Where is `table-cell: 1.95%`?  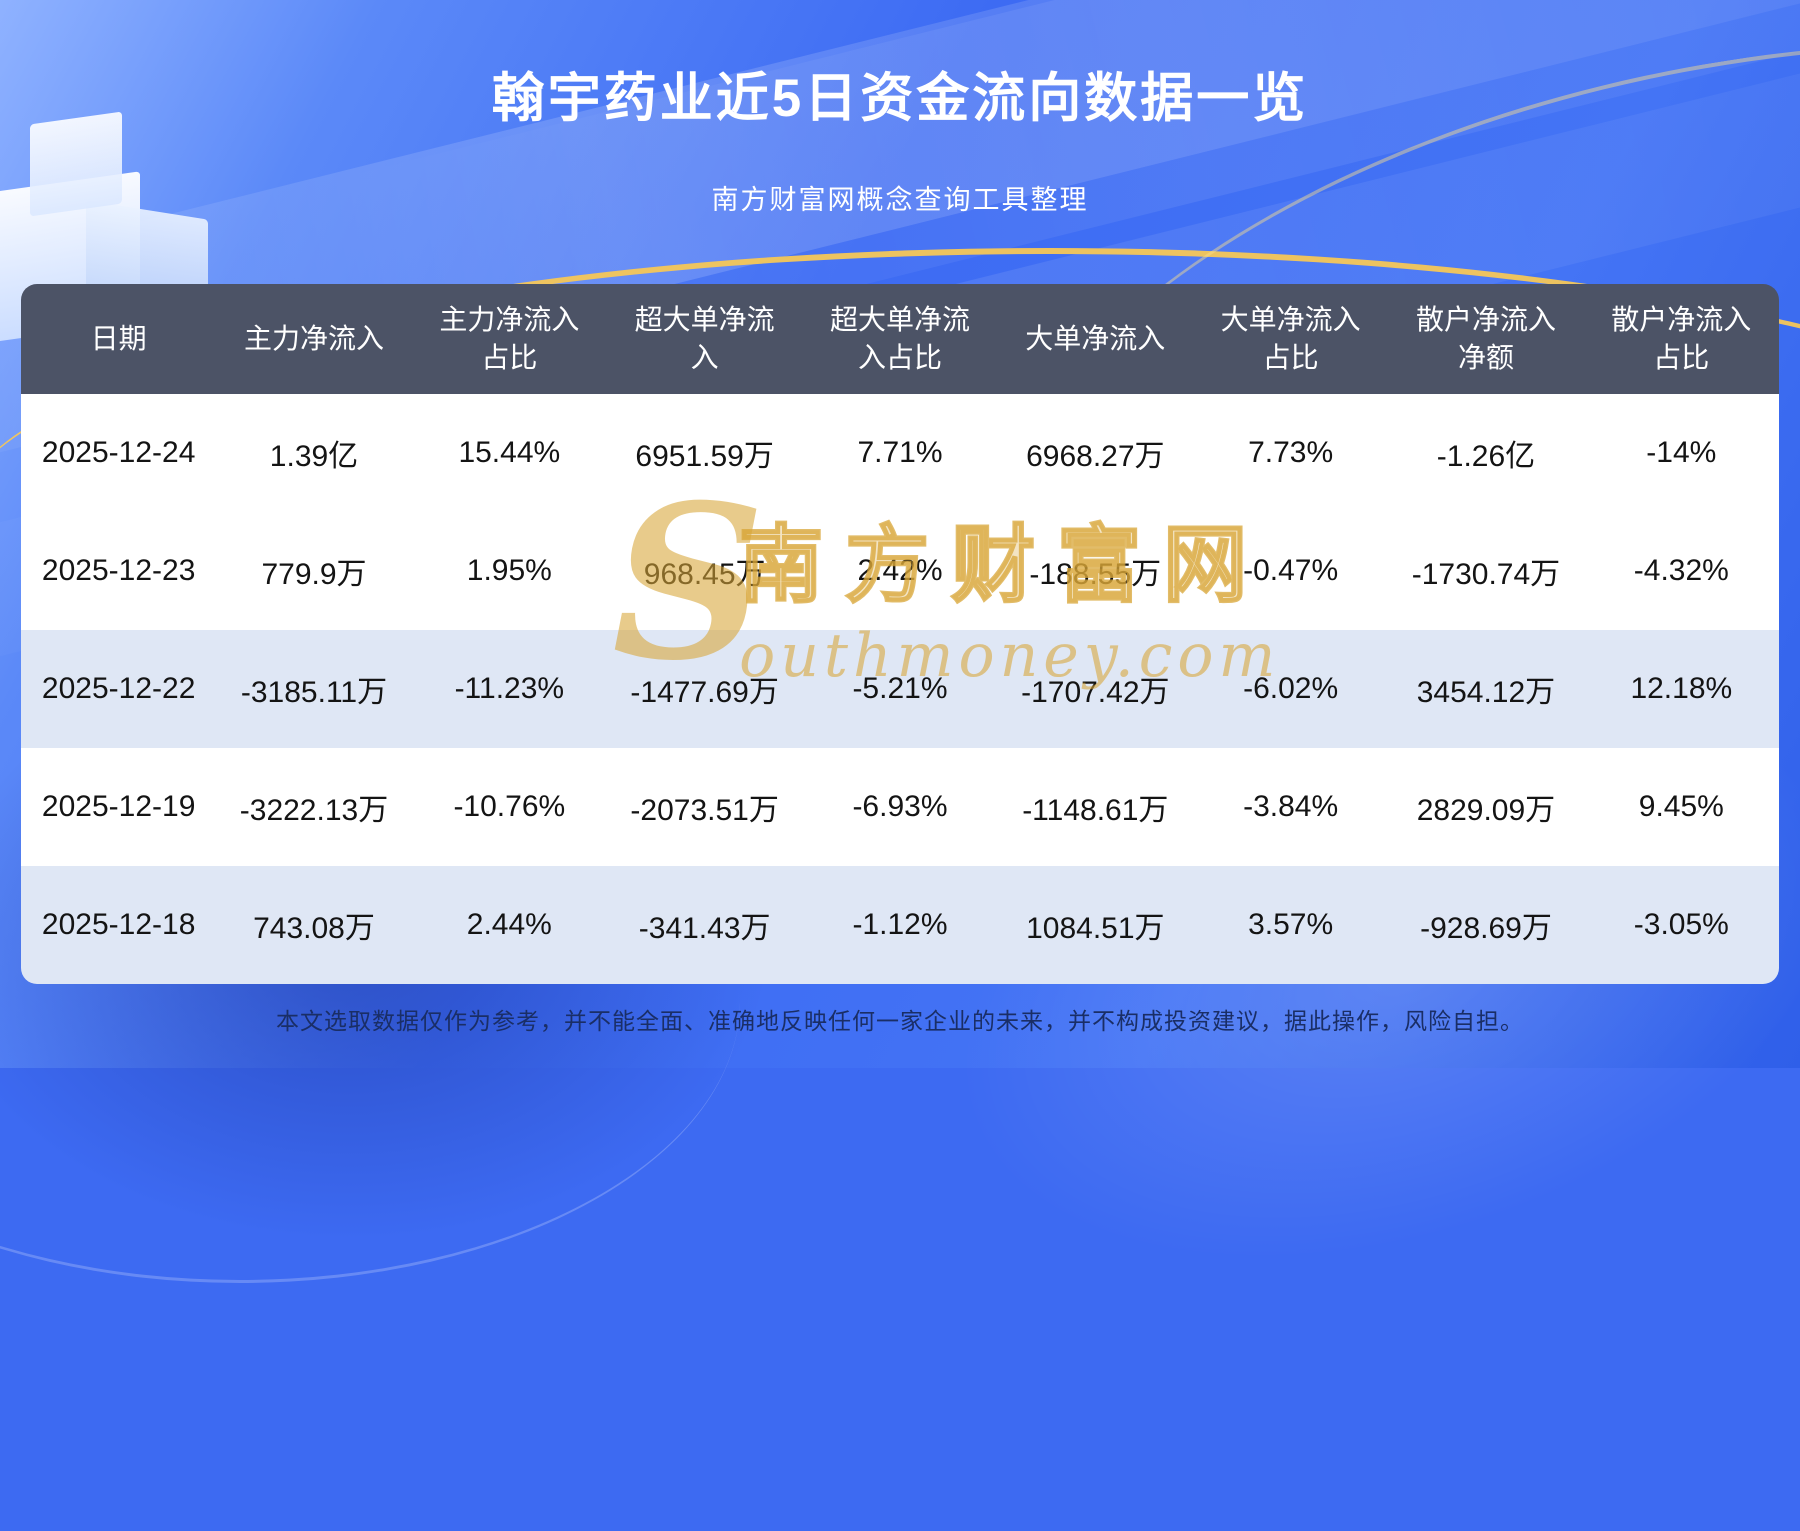
table-cell: 1.95% is located at coordinates (509, 571).